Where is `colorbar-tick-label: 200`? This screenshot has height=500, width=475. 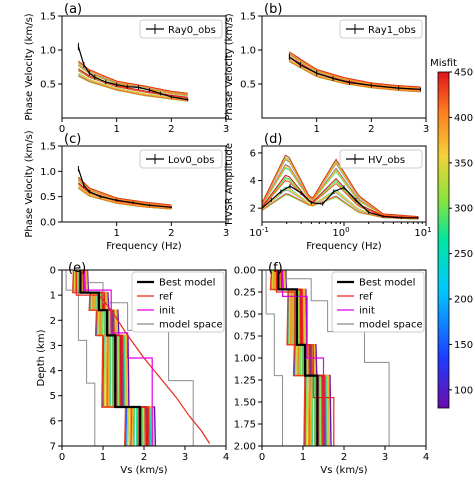
colorbar-tick-label: 200 is located at coordinates (463, 300).